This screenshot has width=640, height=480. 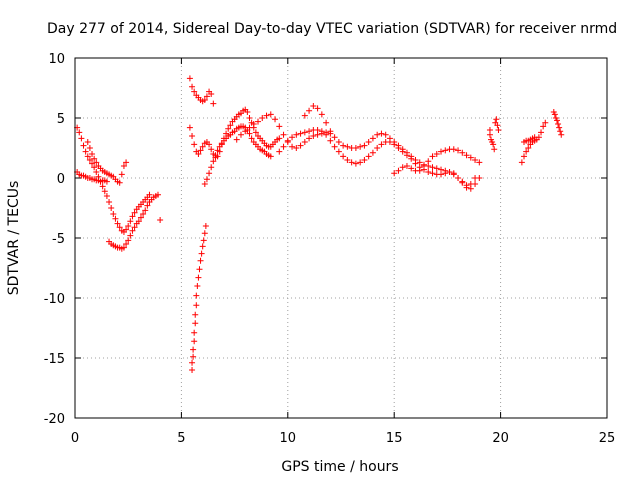 What do you see at coordinates (54, 359) in the screenshot?
I see `y-tick-label: -15` at bounding box center [54, 359].